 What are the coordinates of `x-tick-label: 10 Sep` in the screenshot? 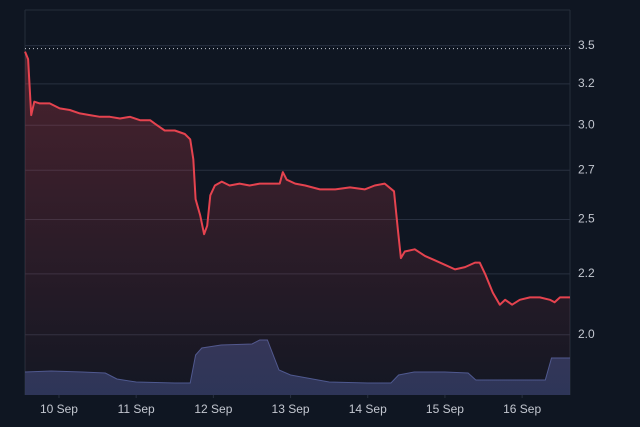 It's located at (59, 409).